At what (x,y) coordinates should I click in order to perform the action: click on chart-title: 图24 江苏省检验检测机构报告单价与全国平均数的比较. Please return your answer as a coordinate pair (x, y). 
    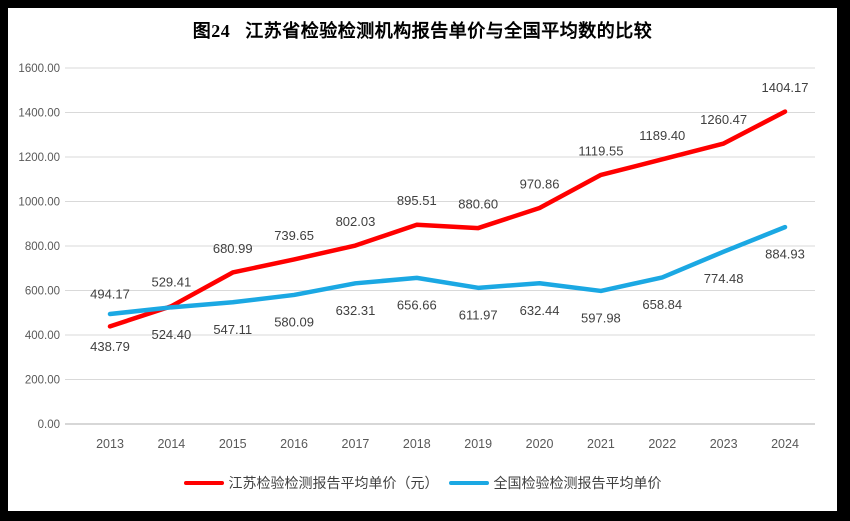
    Looking at the image, I should click on (422, 31).